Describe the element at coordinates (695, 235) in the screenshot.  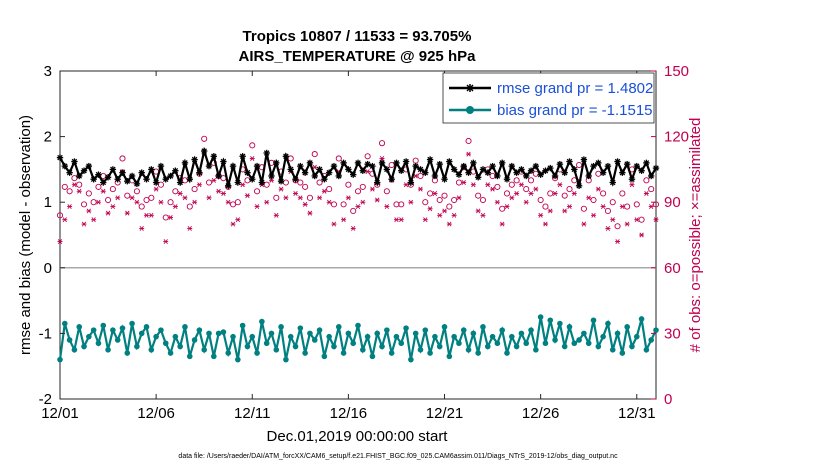
I see `y-axis-label-right: # of obs: o=possible; ×=assimilated` at that location.